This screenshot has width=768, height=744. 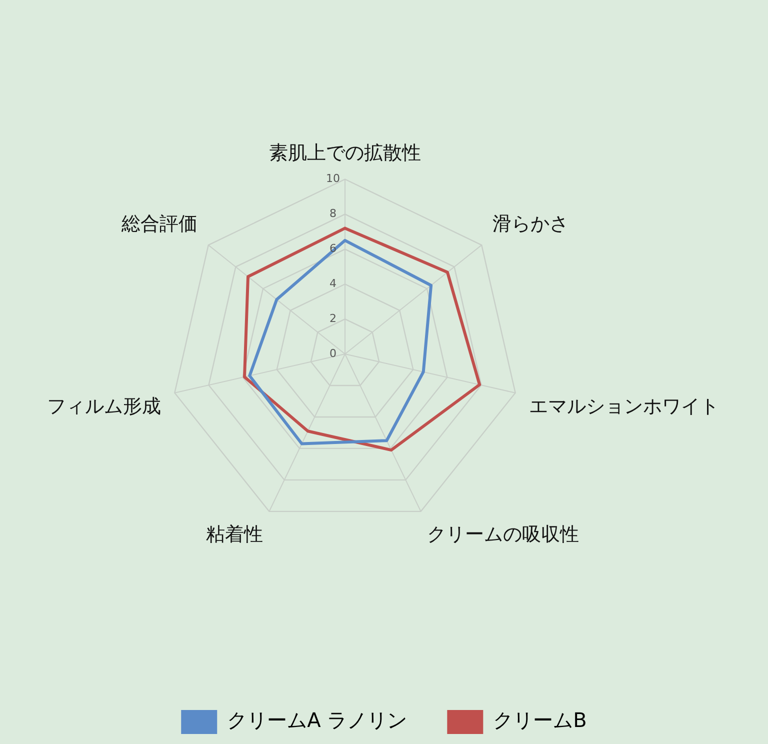 I want to click on spoke-label: フィルム形成, so click(x=104, y=406).